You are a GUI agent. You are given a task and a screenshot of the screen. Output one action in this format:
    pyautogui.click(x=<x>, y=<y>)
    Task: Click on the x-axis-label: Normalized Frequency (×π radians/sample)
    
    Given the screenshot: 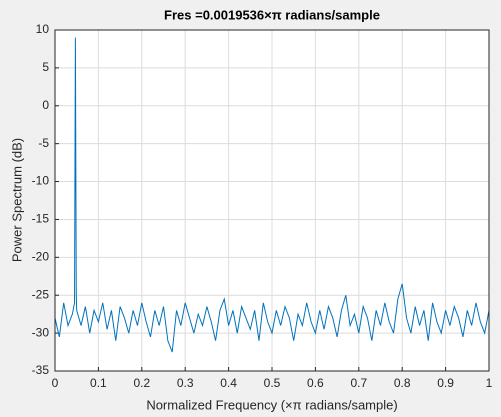 What is the action you would take?
    pyautogui.click(x=271, y=404)
    